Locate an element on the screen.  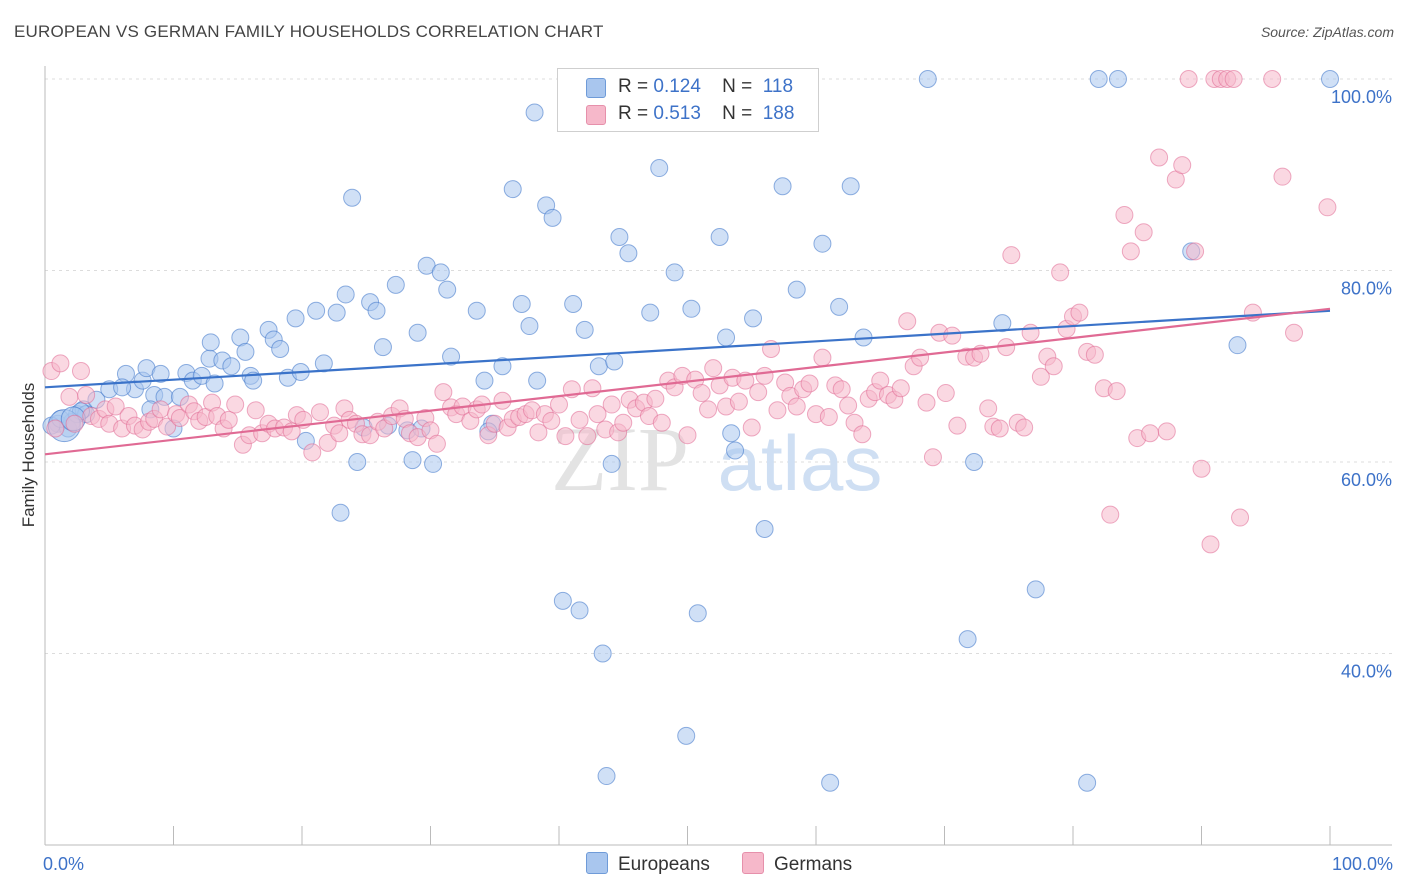
correlation-legend: R = 0.124 N = 118 R = 0.513 N = 188 is located at coordinates (688, 100).